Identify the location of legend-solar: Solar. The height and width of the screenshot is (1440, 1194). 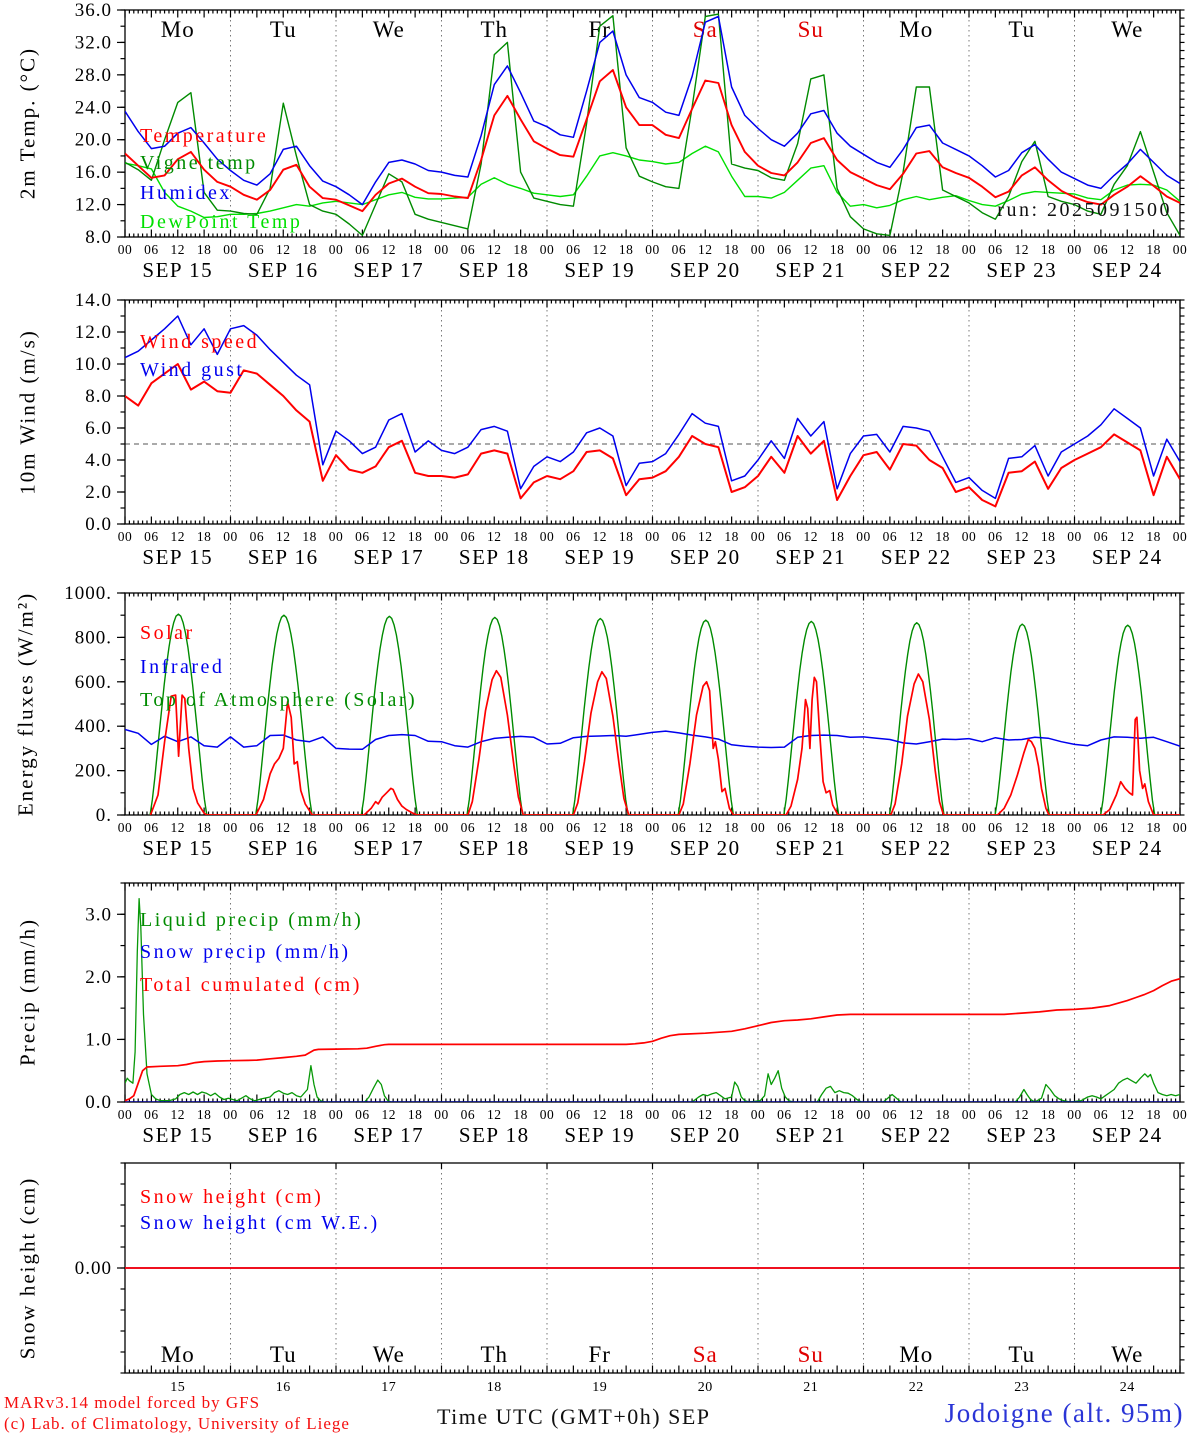
(167, 633).